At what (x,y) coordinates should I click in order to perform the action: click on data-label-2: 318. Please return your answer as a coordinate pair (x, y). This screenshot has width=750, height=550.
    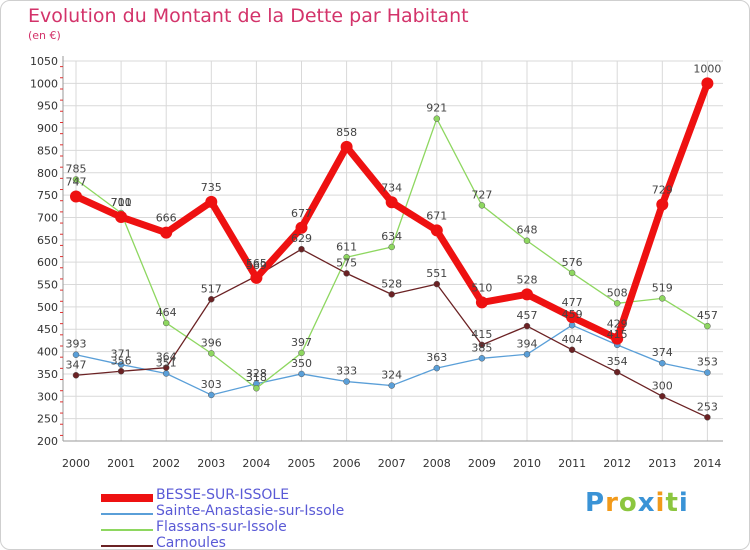
    Looking at the image, I should click on (256, 377).